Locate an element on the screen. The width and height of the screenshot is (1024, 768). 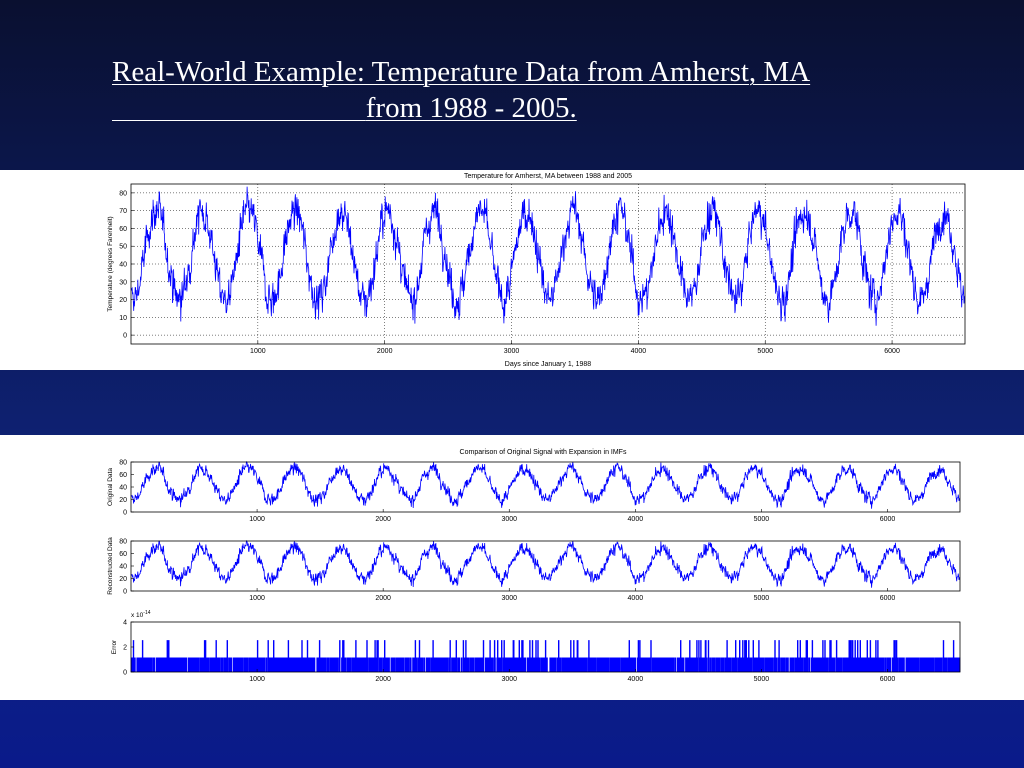
temp-y-tick-label: 80 is located at coordinates (123, 193).